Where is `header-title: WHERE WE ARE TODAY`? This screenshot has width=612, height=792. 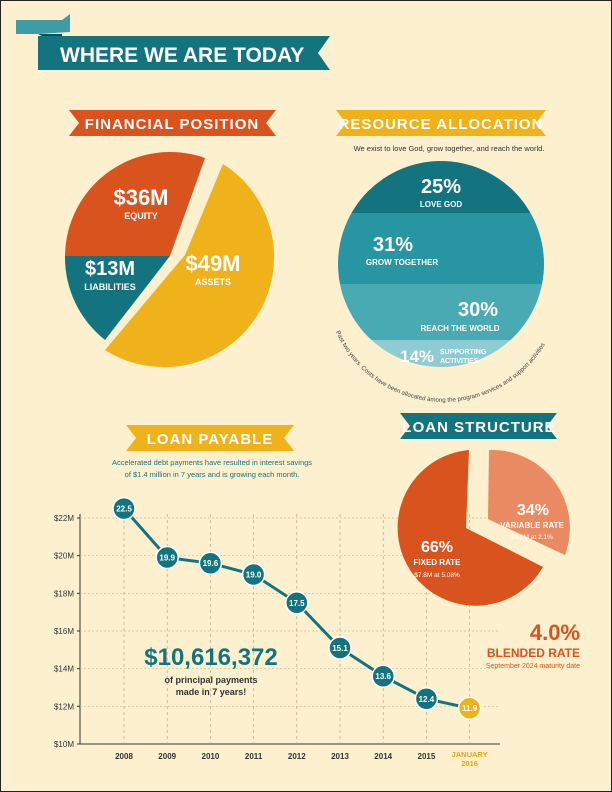
header-title: WHERE WE ARE TODAY is located at coordinates (182, 55).